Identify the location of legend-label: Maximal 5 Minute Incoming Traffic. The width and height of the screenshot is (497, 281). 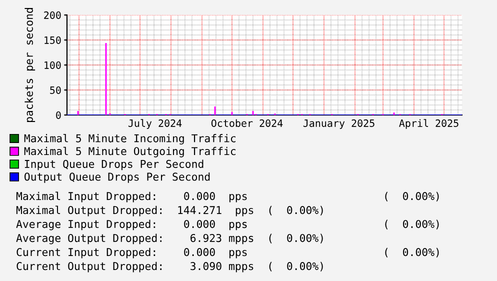
(130, 139).